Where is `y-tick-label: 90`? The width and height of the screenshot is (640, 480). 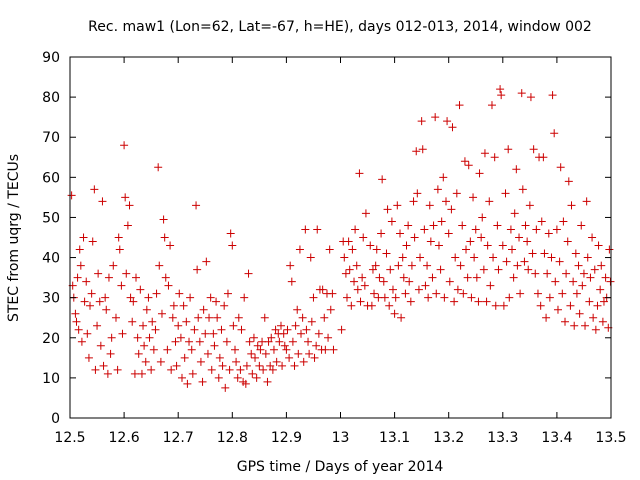
y-tick-label: 90 is located at coordinates (51, 58).